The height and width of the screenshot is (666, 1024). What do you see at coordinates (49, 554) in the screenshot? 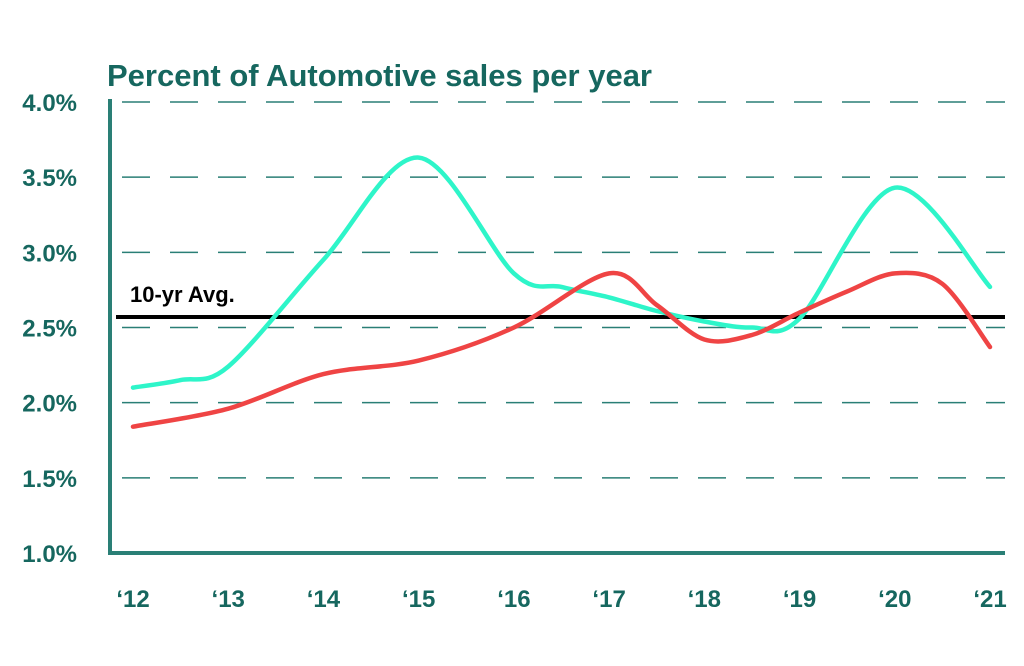
I see `y-tick-label: 1.0%` at bounding box center [49, 554].